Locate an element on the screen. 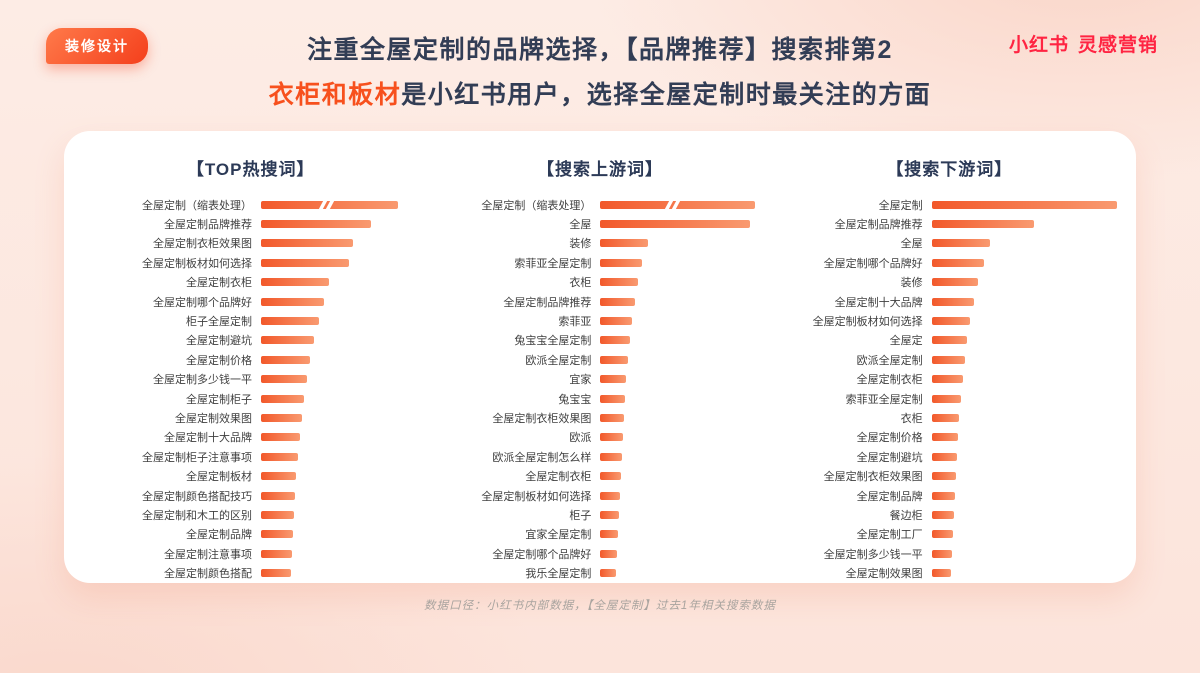 Image resolution: width=1200 pixels, height=673 pixels. chart-row: 柜子全屋定制 is located at coordinates (250, 320).